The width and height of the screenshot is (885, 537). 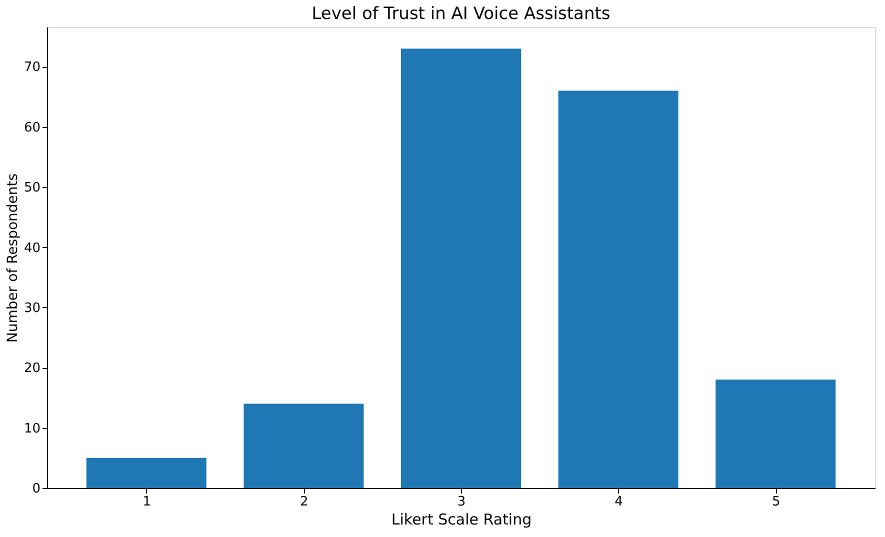 What do you see at coordinates (32, 128) in the screenshot?
I see `y-tick-label: 60` at bounding box center [32, 128].